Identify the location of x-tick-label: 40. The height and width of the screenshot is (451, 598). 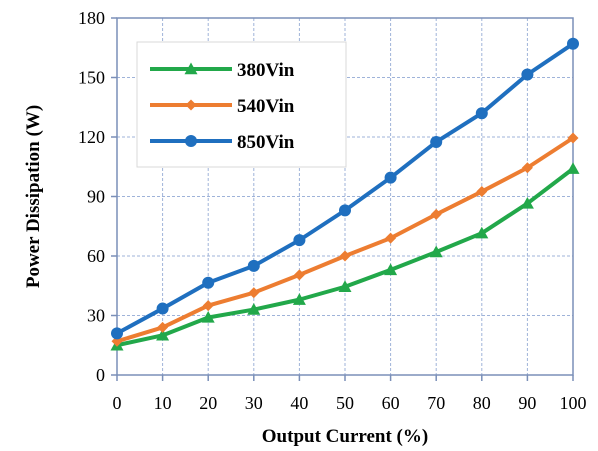
(299, 403).